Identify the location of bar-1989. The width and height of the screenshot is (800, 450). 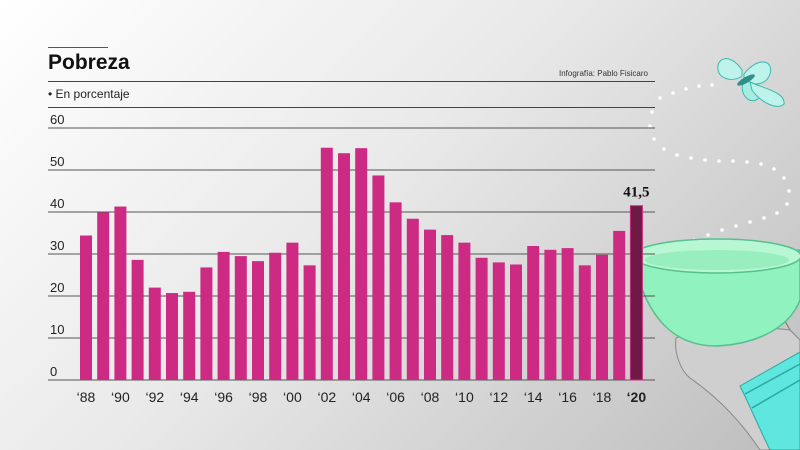
(103, 296).